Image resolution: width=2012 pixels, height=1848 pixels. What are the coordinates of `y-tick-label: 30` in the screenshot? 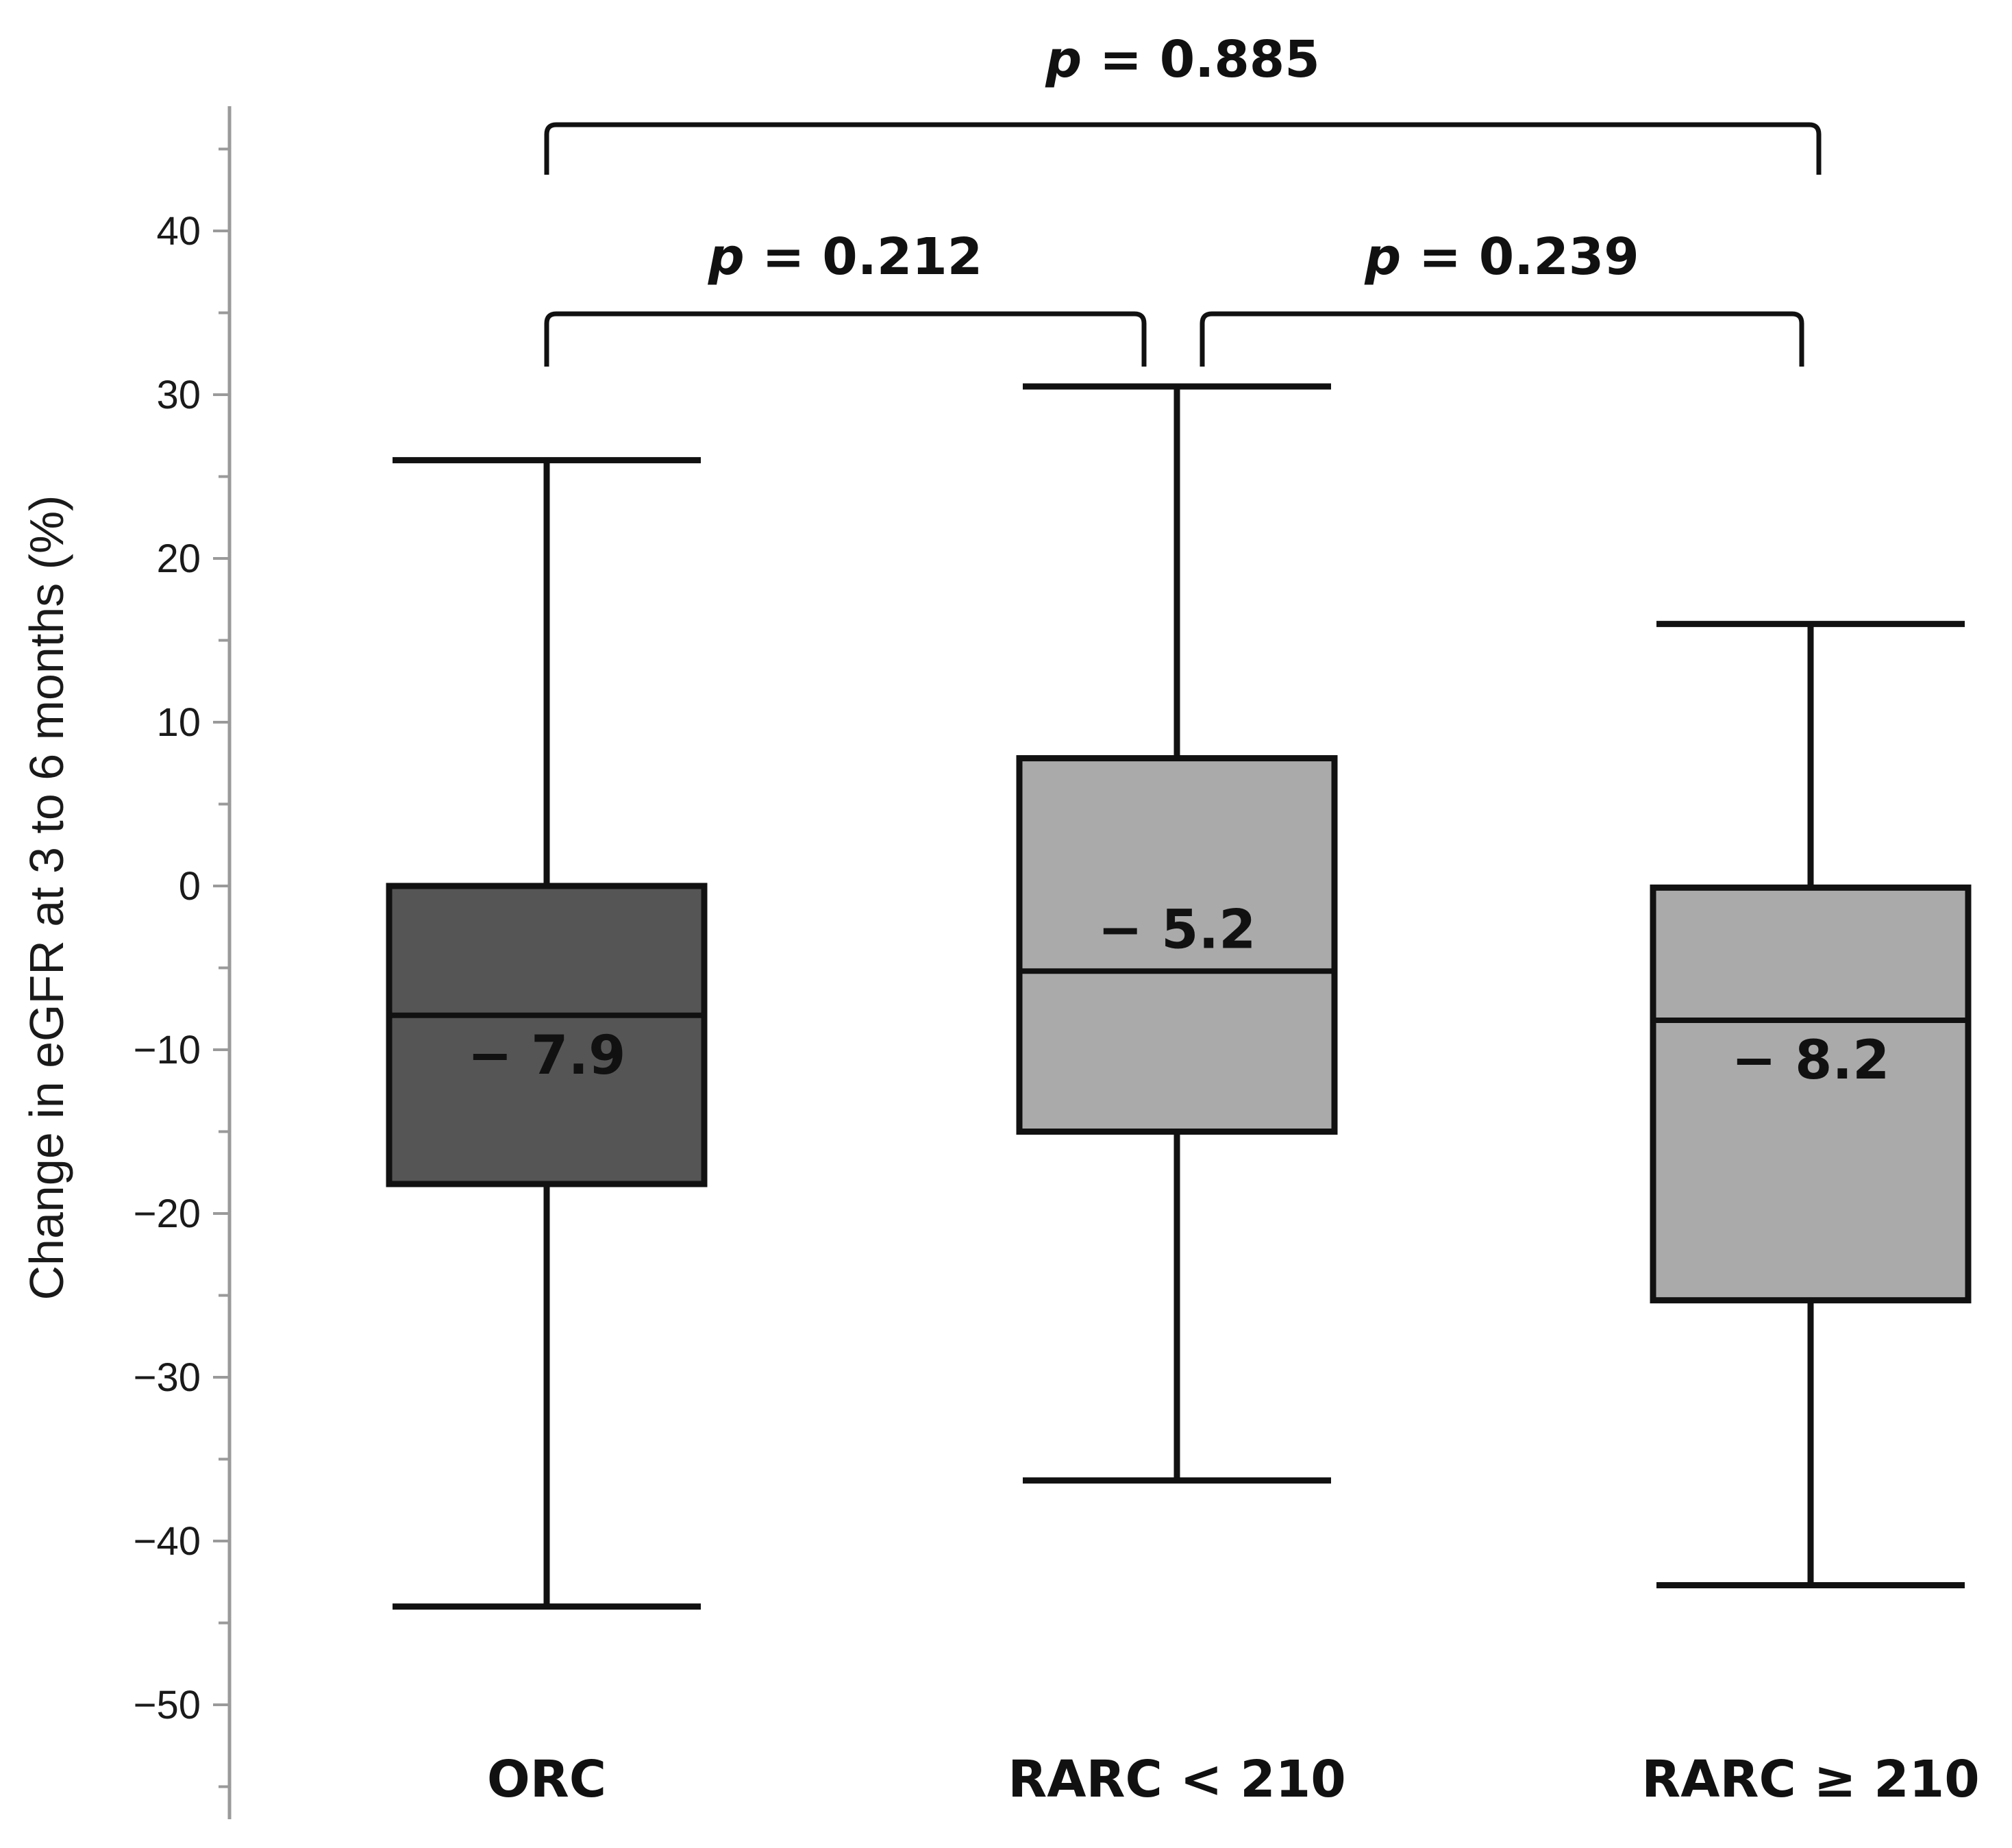 It's located at (178, 395).